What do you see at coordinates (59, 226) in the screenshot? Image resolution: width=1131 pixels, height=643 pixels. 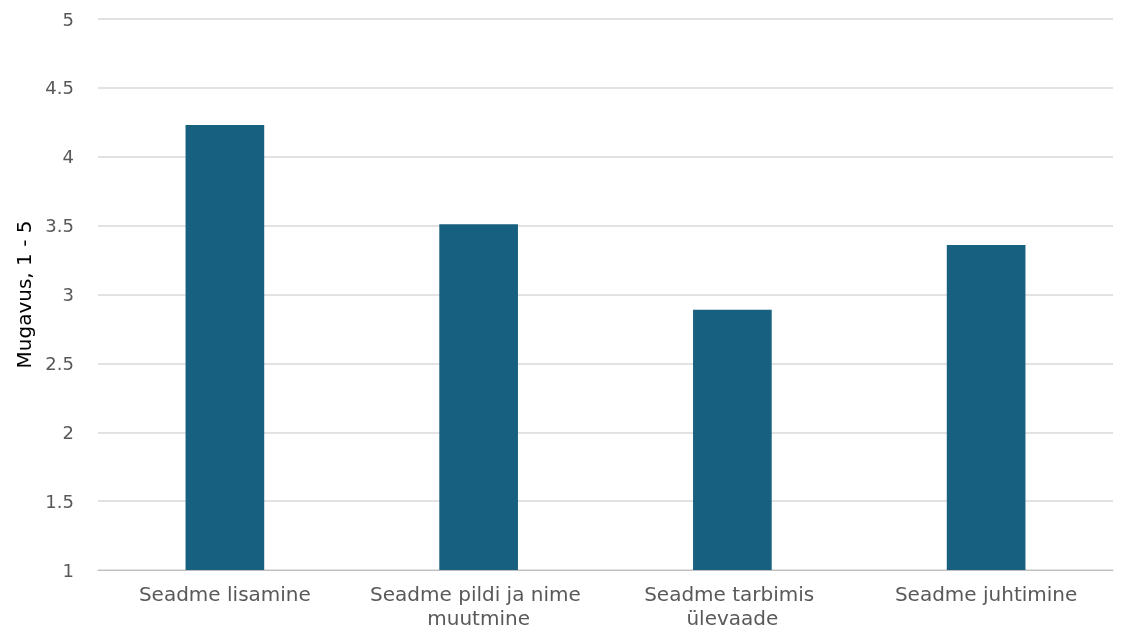 I see `y-tick-label: 3.5` at bounding box center [59, 226].